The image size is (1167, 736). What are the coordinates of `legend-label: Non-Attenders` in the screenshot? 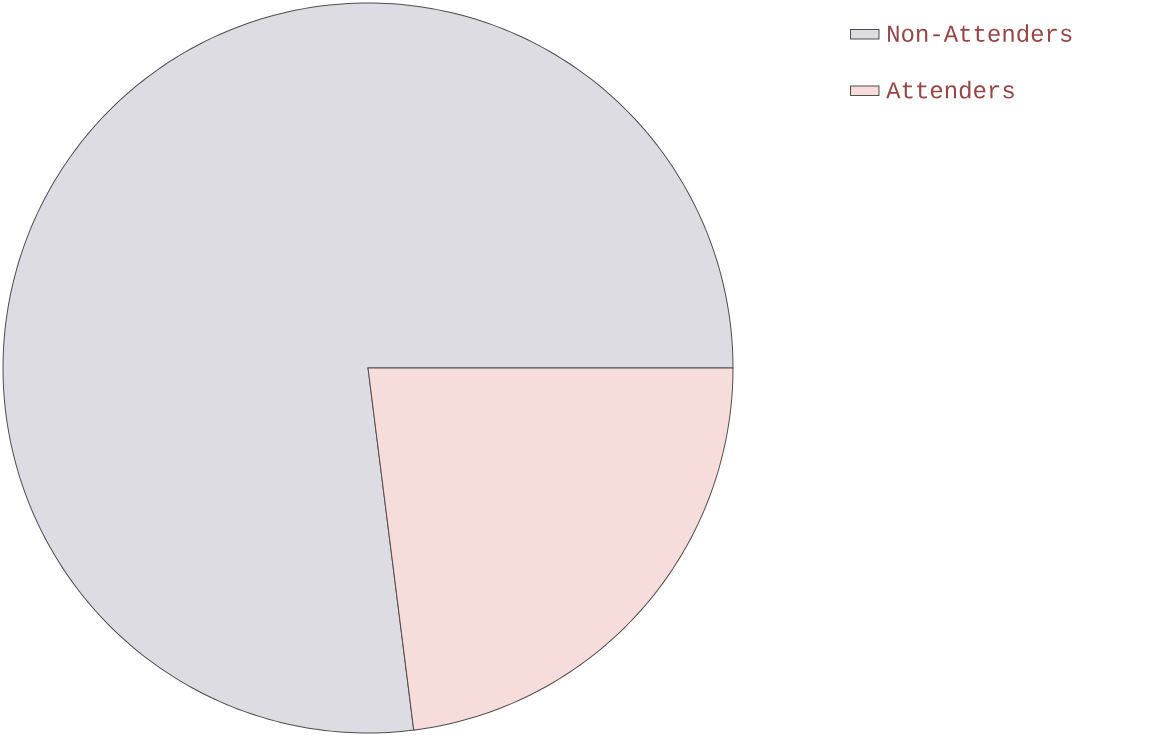 It's located at (980, 33).